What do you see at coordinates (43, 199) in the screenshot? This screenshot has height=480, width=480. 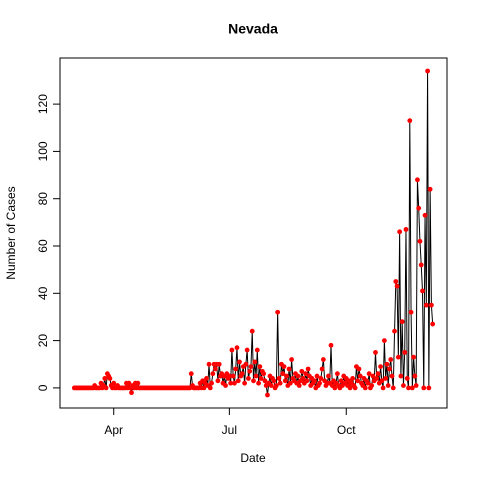 I see `y-tick-label: 80` at bounding box center [43, 199].